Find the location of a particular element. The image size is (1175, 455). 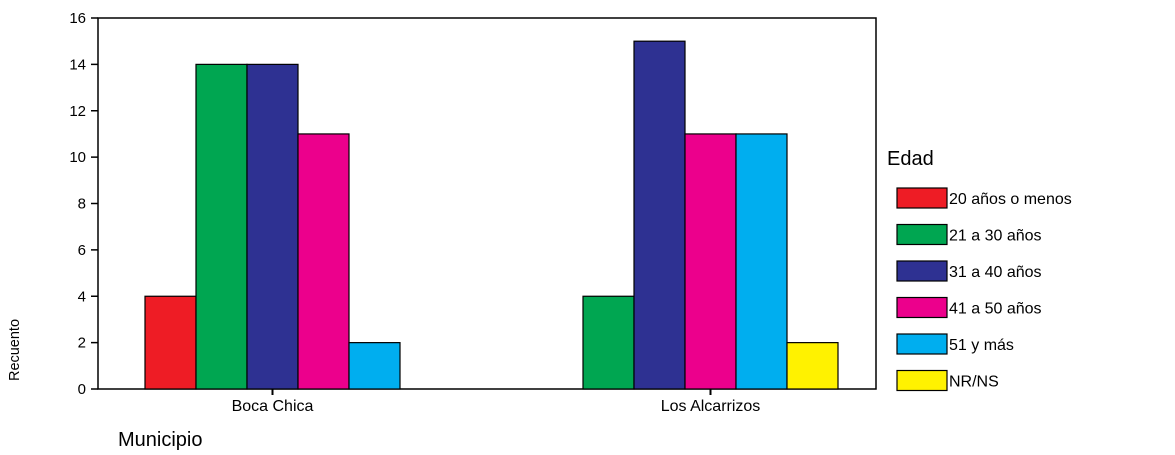

y-tick-label: 6 is located at coordinates (82, 250).